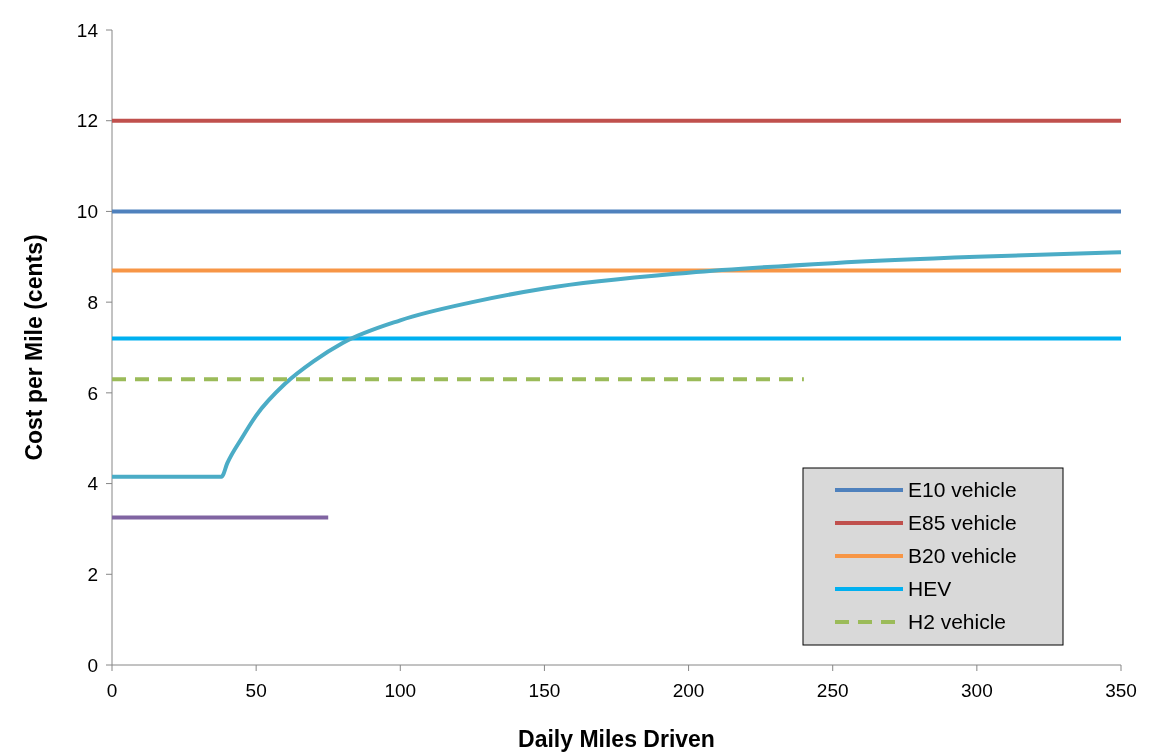 The width and height of the screenshot is (1154, 755). I want to click on y-tick-label: 4, so click(93, 484).